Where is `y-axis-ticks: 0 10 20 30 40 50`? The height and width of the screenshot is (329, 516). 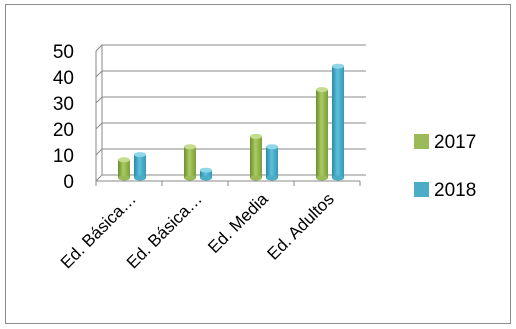
y-axis-ticks: 0 10 20 30 40 50 is located at coordinates (63, 117).